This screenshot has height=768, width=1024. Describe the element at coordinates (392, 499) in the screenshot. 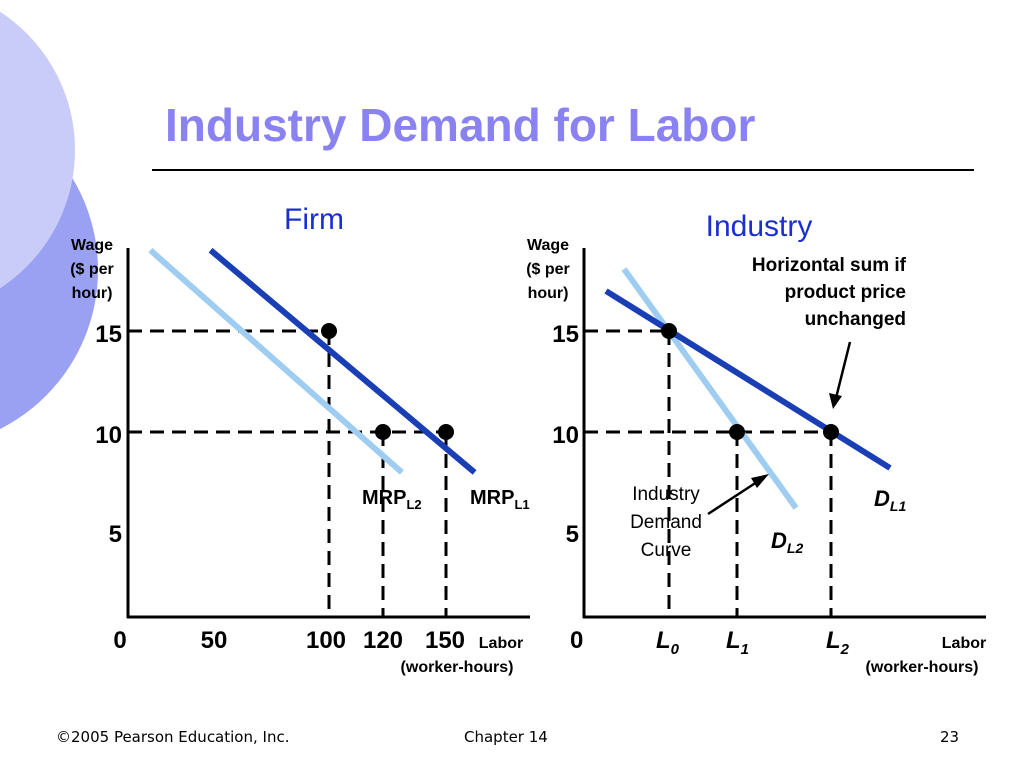

I see `firm-mrp-l2-label: MRPL2` at that location.